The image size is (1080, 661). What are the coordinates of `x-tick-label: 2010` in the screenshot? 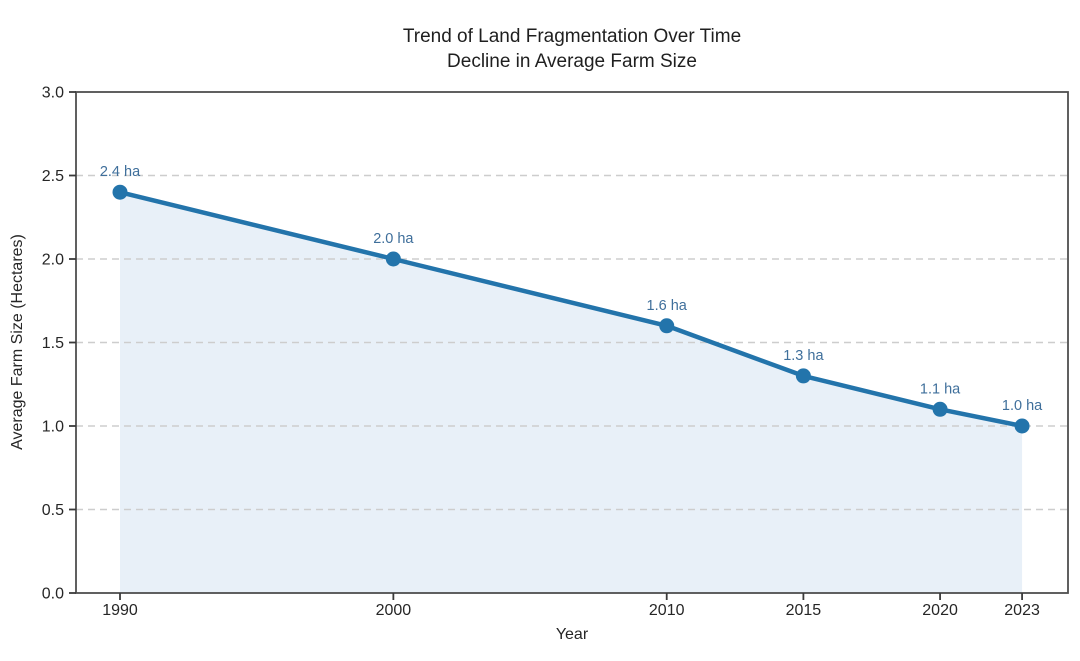 It's located at (667, 610).